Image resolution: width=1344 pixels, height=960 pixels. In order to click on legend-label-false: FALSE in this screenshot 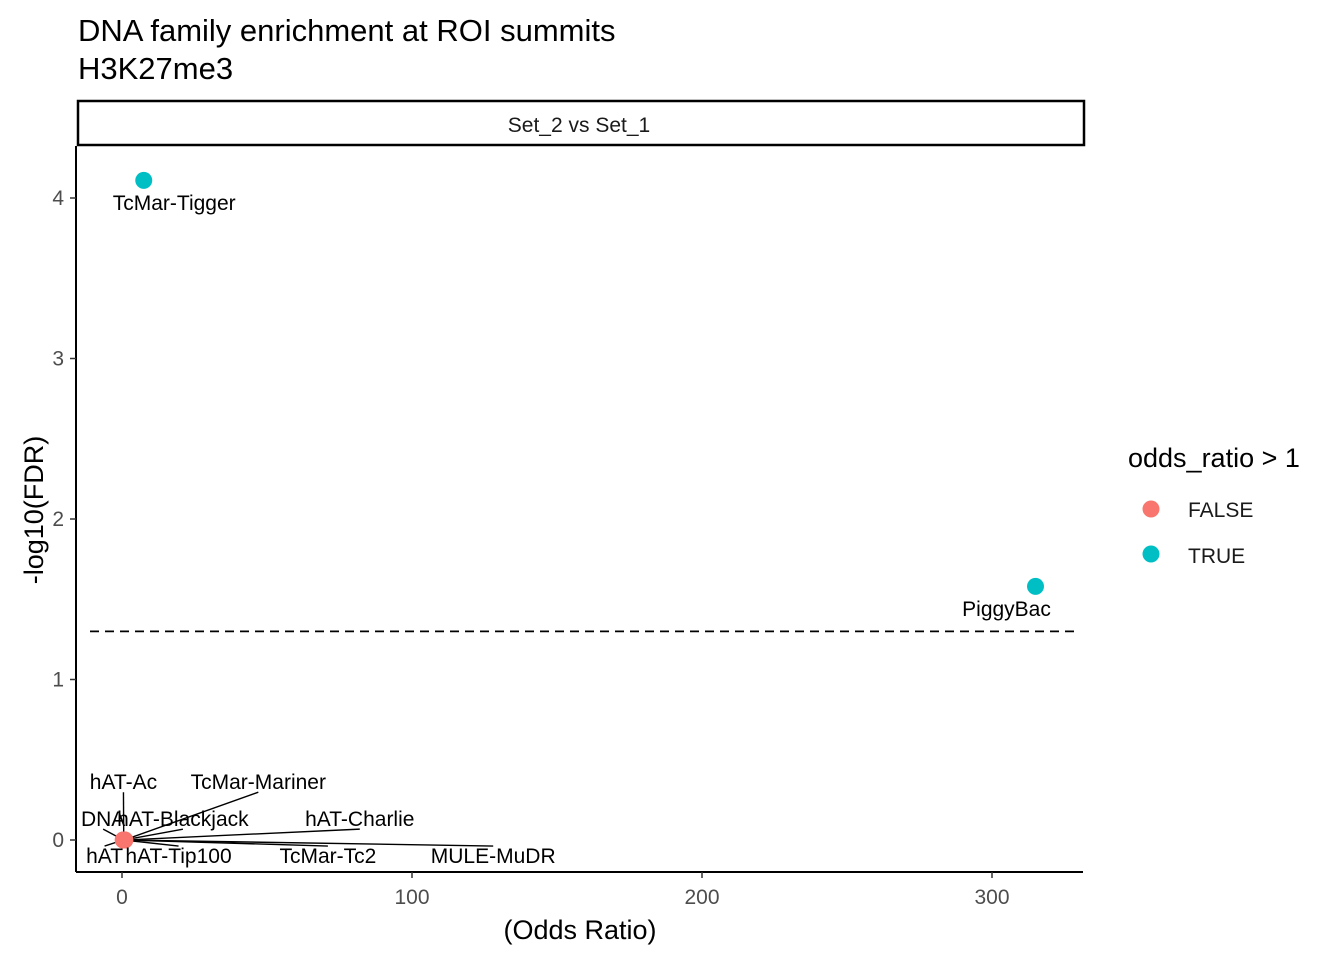, I will do `click(1220, 510)`.